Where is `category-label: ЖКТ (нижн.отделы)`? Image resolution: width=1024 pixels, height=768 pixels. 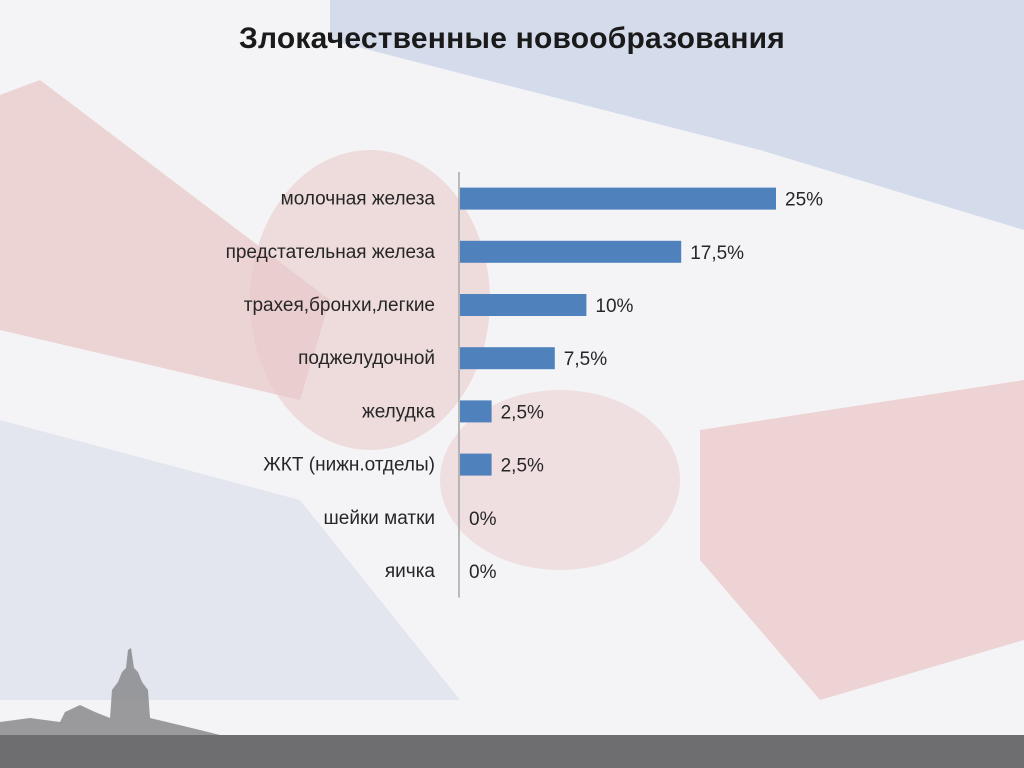
category-label: ЖКТ (нижн.отделы) is located at coordinates (349, 465).